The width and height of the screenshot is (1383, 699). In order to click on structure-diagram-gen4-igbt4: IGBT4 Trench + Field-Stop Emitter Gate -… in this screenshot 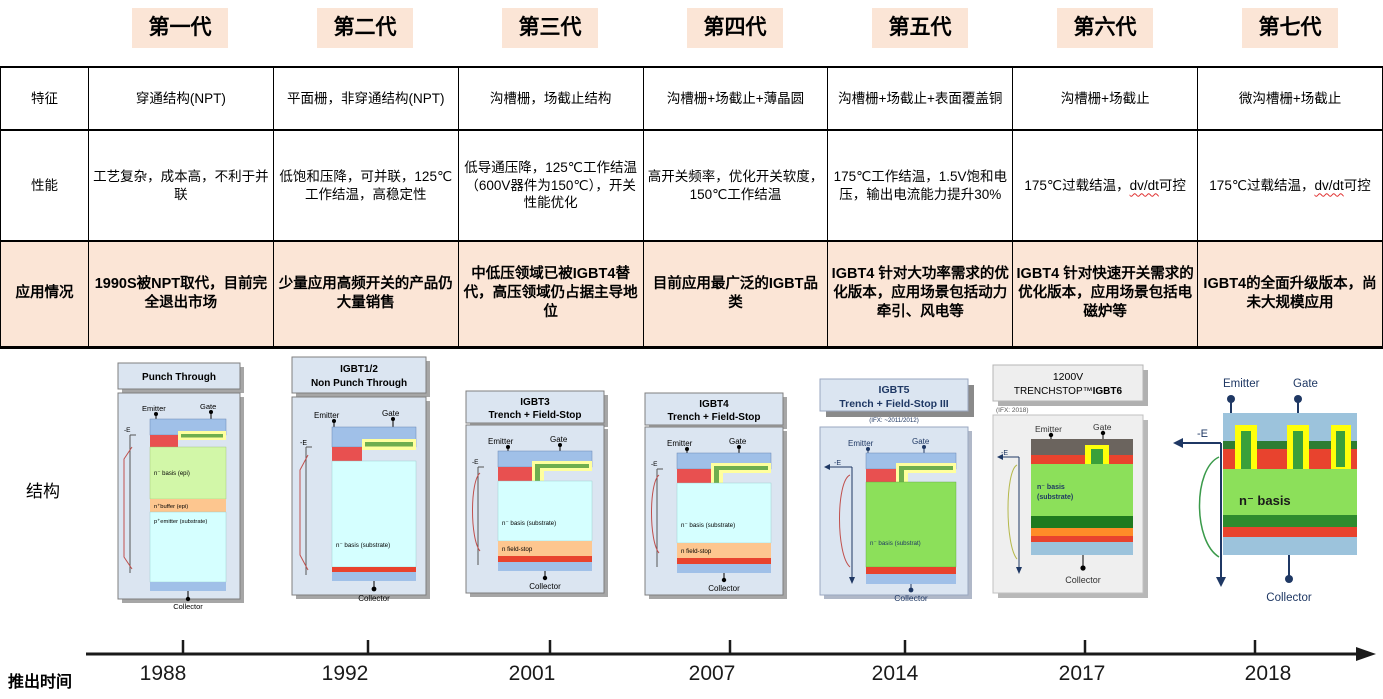, I will do `click(715, 495)`.